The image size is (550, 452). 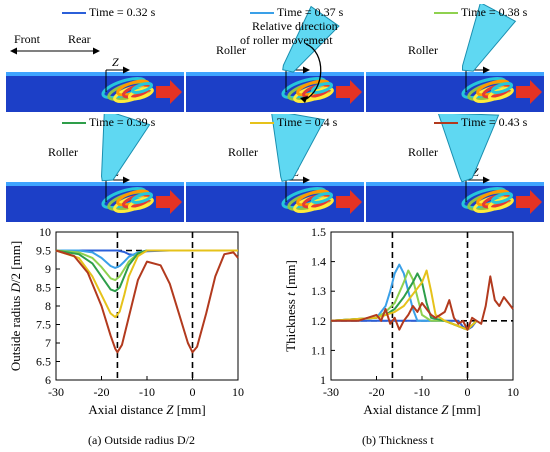 I want to click on legend-time-2: Time = 0.37 s, so click(x=296, y=12).